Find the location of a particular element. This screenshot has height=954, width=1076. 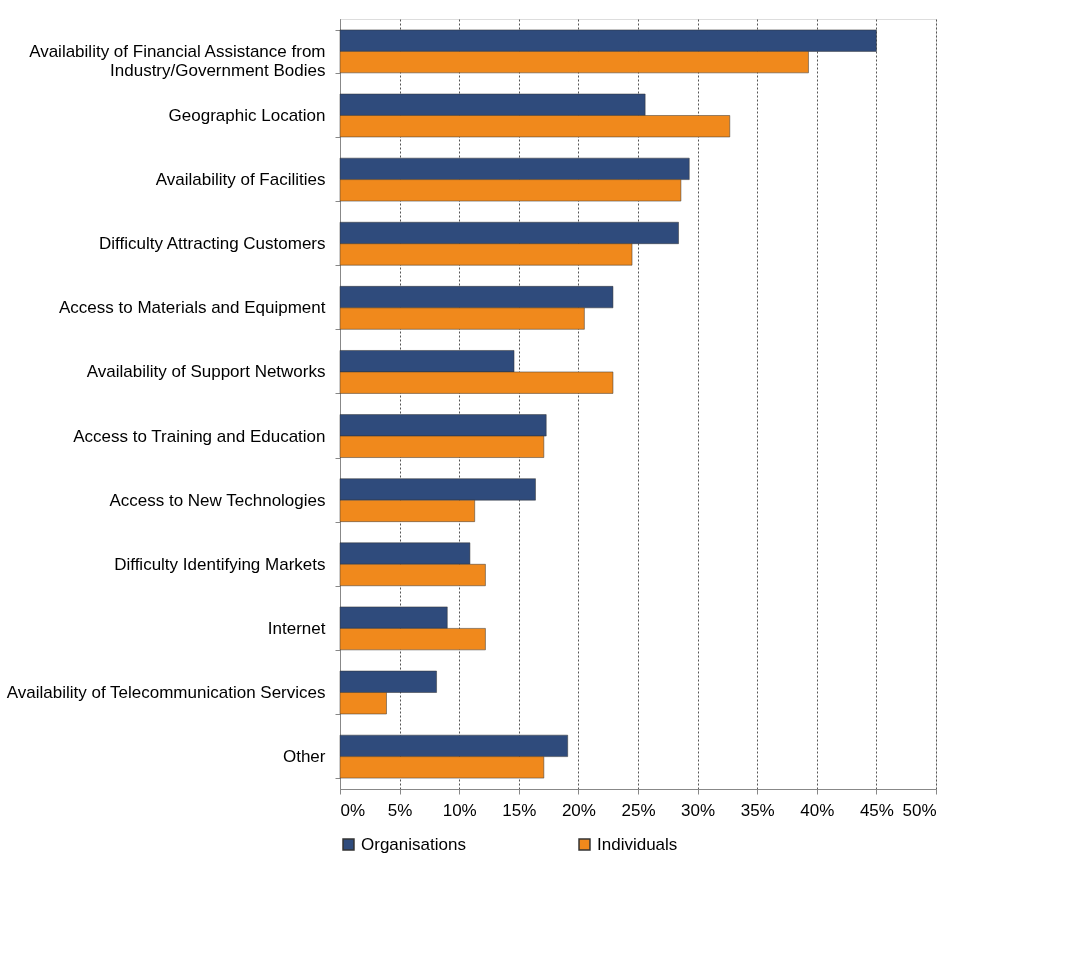

x-tick-label: 50% is located at coordinates (919, 810).